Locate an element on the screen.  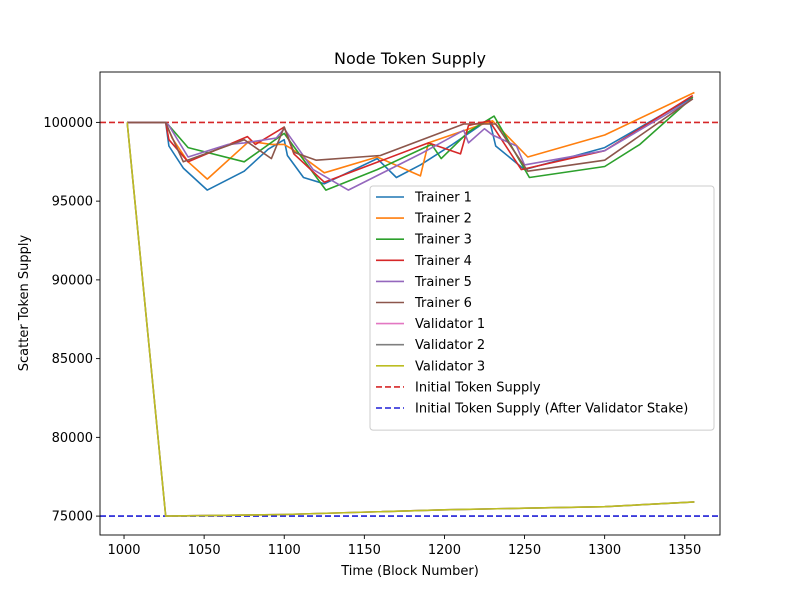
legend-label: Trainer 5 is located at coordinates (443, 282).